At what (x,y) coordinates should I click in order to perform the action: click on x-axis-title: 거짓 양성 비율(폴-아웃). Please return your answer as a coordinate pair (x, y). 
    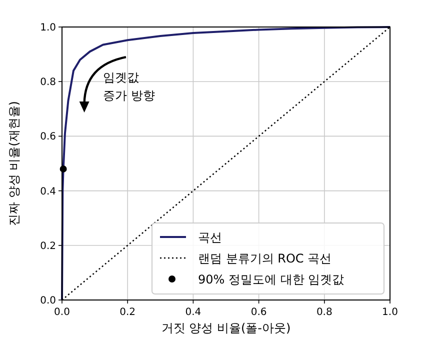
    Looking at the image, I should click on (226, 328).